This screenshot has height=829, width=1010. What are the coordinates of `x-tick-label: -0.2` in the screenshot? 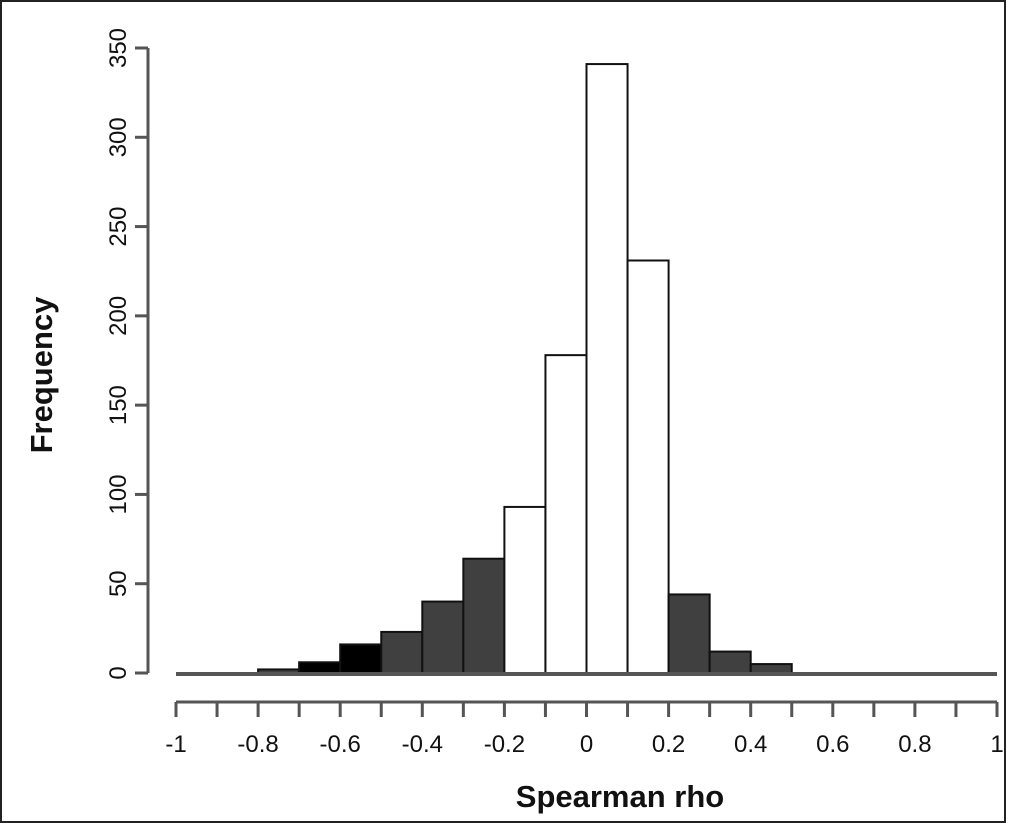 It's located at (504, 744).